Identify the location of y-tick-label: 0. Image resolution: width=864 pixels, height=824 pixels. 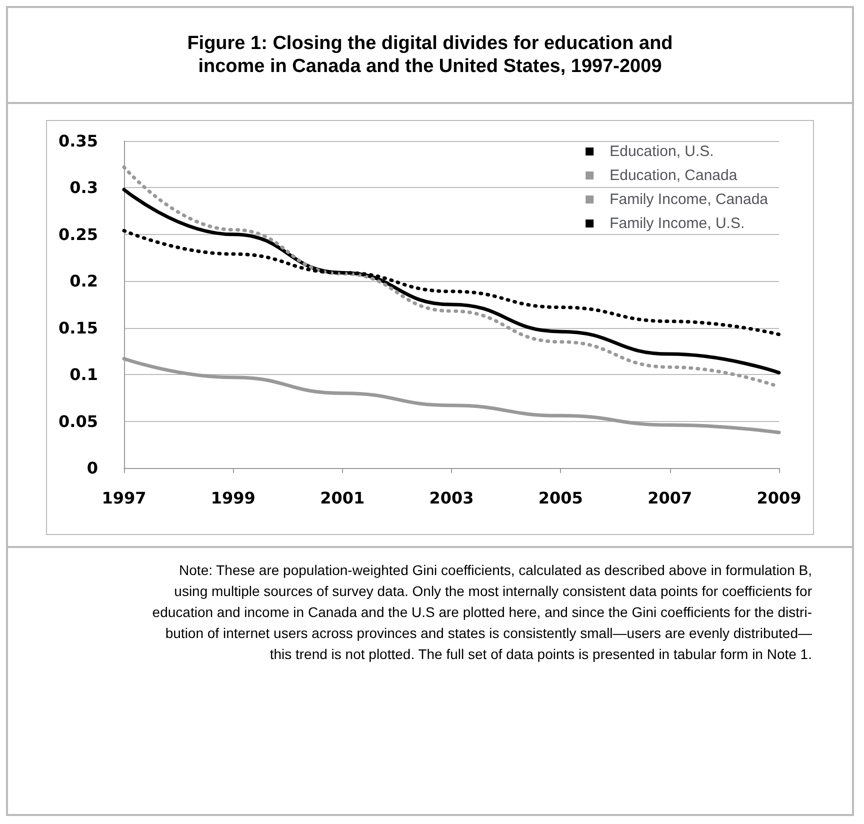
(92, 468).